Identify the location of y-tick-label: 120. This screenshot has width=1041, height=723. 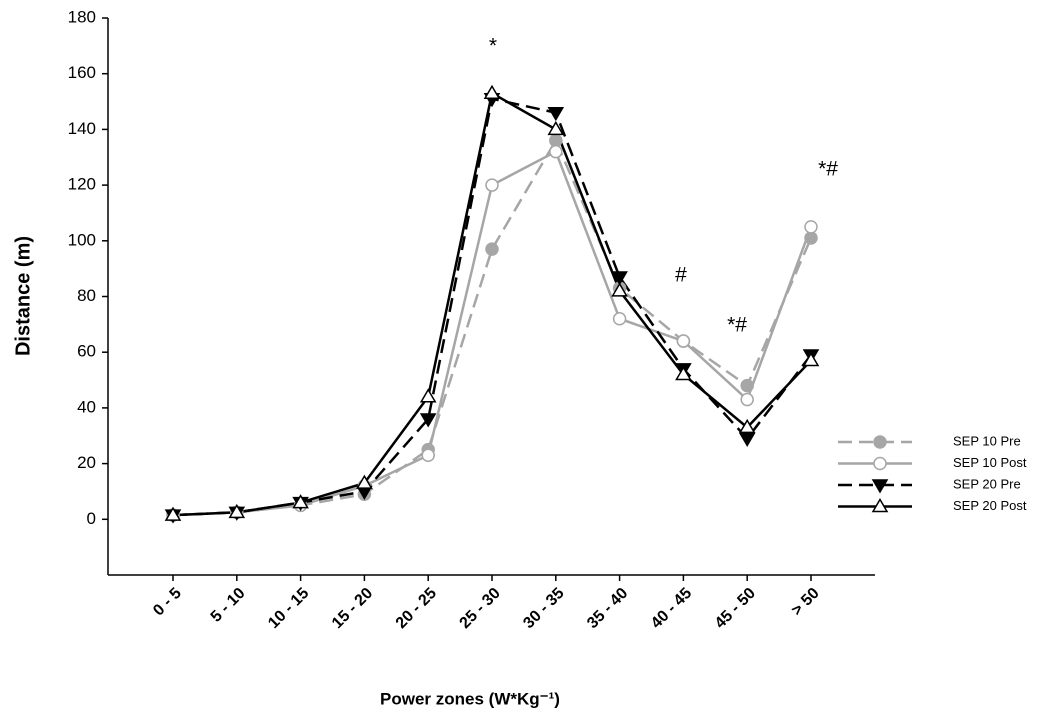
(82, 184).